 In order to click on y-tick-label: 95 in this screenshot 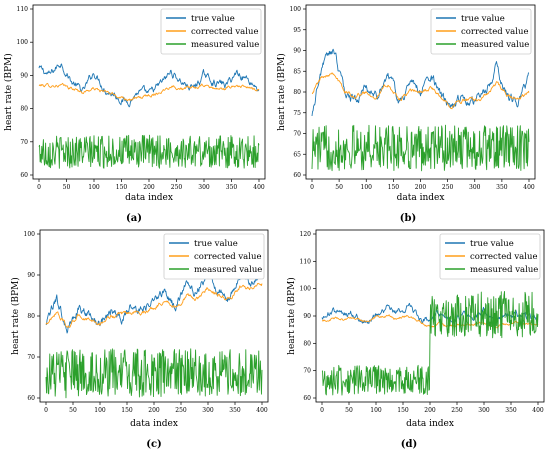, I will do `click(297, 30)`.